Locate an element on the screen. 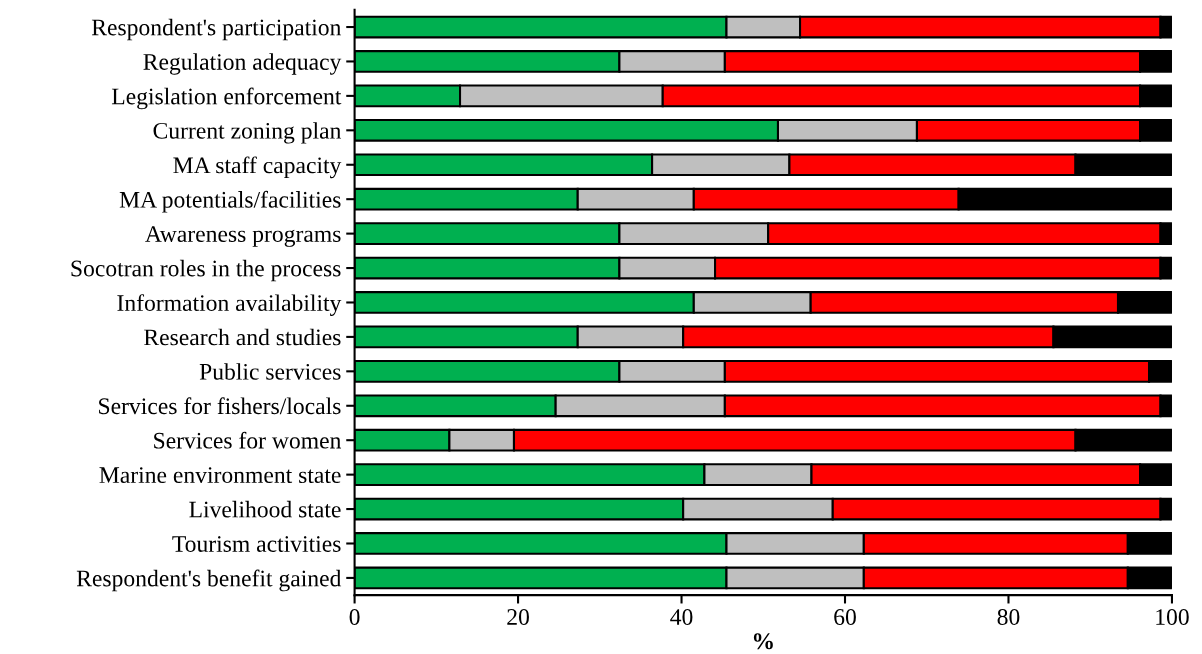 The image size is (1202, 654). y-tick-label: Awareness programs is located at coordinates (243, 236).